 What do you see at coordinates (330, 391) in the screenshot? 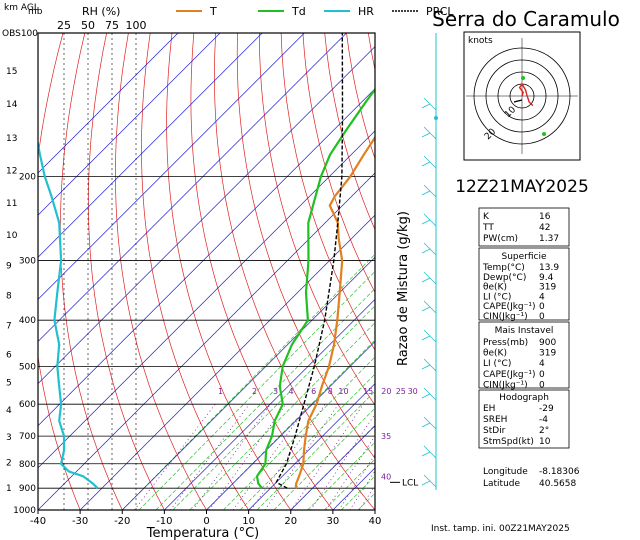
I see `mixing-ratio-tick-label: 8` at bounding box center [330, 391].